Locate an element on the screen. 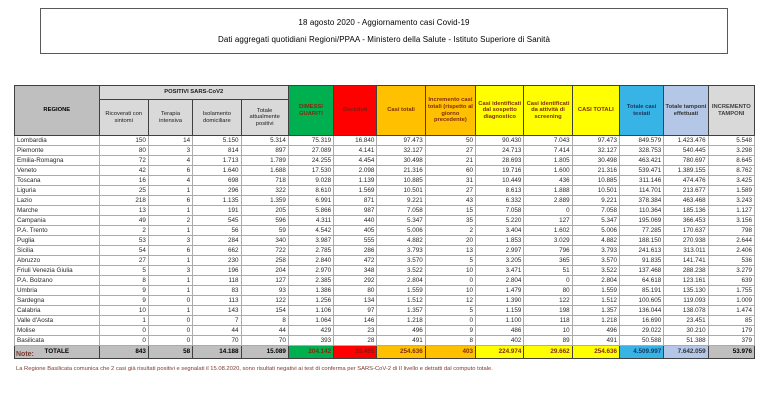  cell-incremento_tamponi: 1.009 is located at coordinates (731, 300).